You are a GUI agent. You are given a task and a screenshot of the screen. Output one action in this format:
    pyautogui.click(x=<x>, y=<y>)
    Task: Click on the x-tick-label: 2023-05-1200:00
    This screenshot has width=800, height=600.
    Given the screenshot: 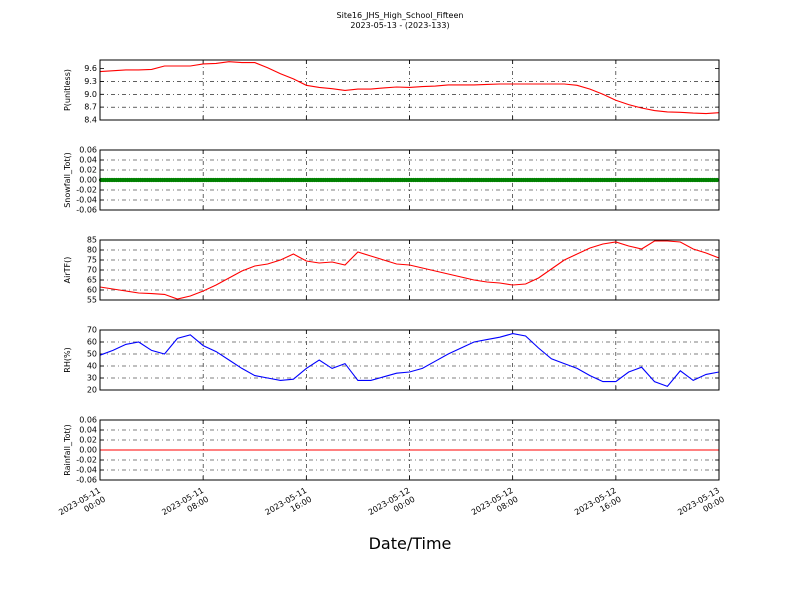 What is the action you would take?
    pyautogui.click(x=392, y=506)
    